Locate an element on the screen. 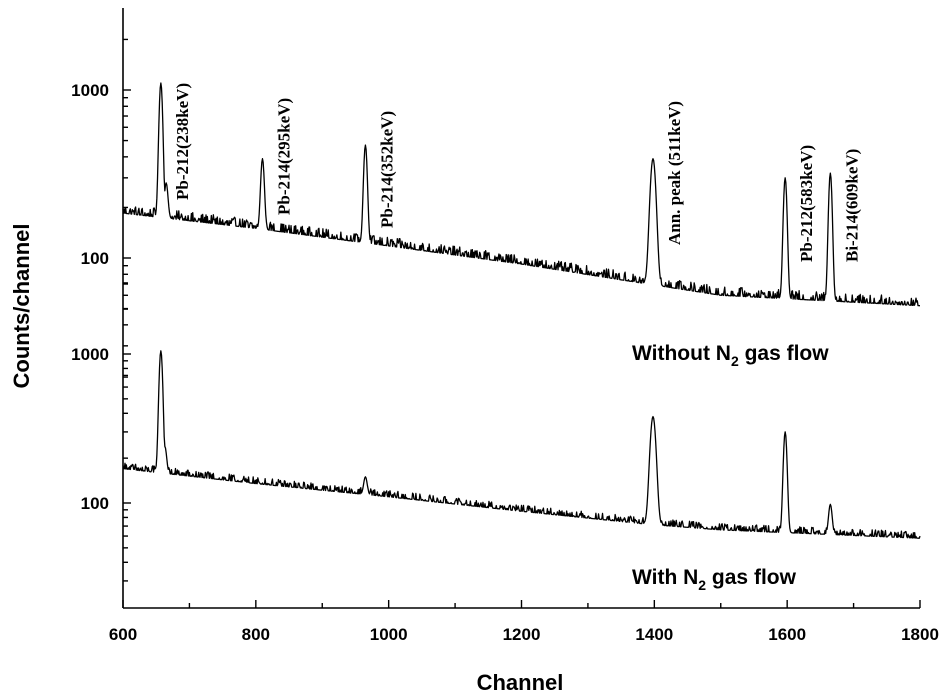 The width and height of the screenshot is (945, 697). peak-label: Bi-214(609keV) is located at coordinates (851, 205).